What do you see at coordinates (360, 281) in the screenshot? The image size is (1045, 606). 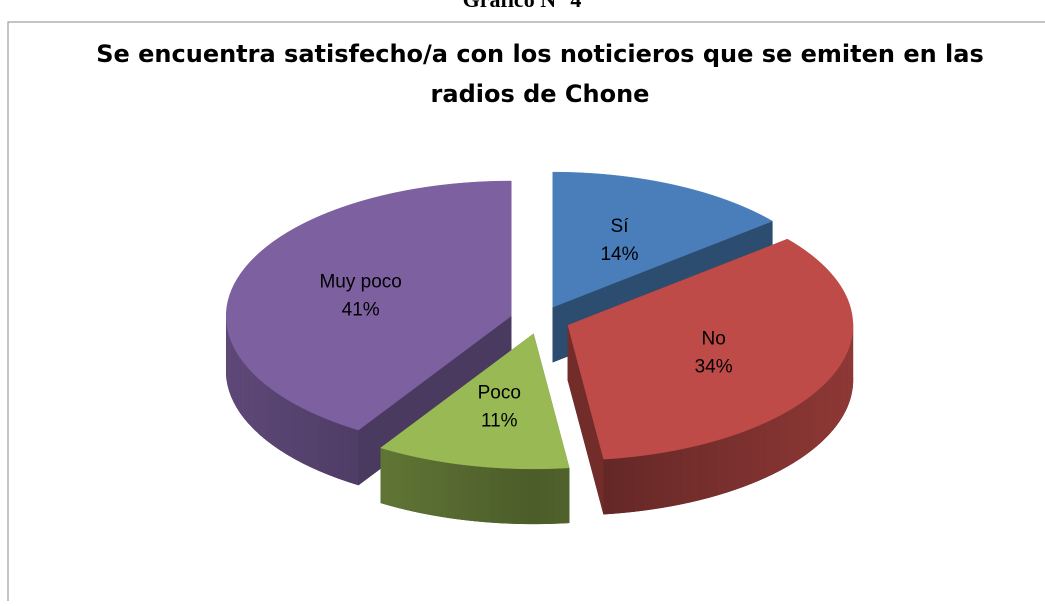 I see `slice-label: Muy poco` at bounding box center [360, 281].